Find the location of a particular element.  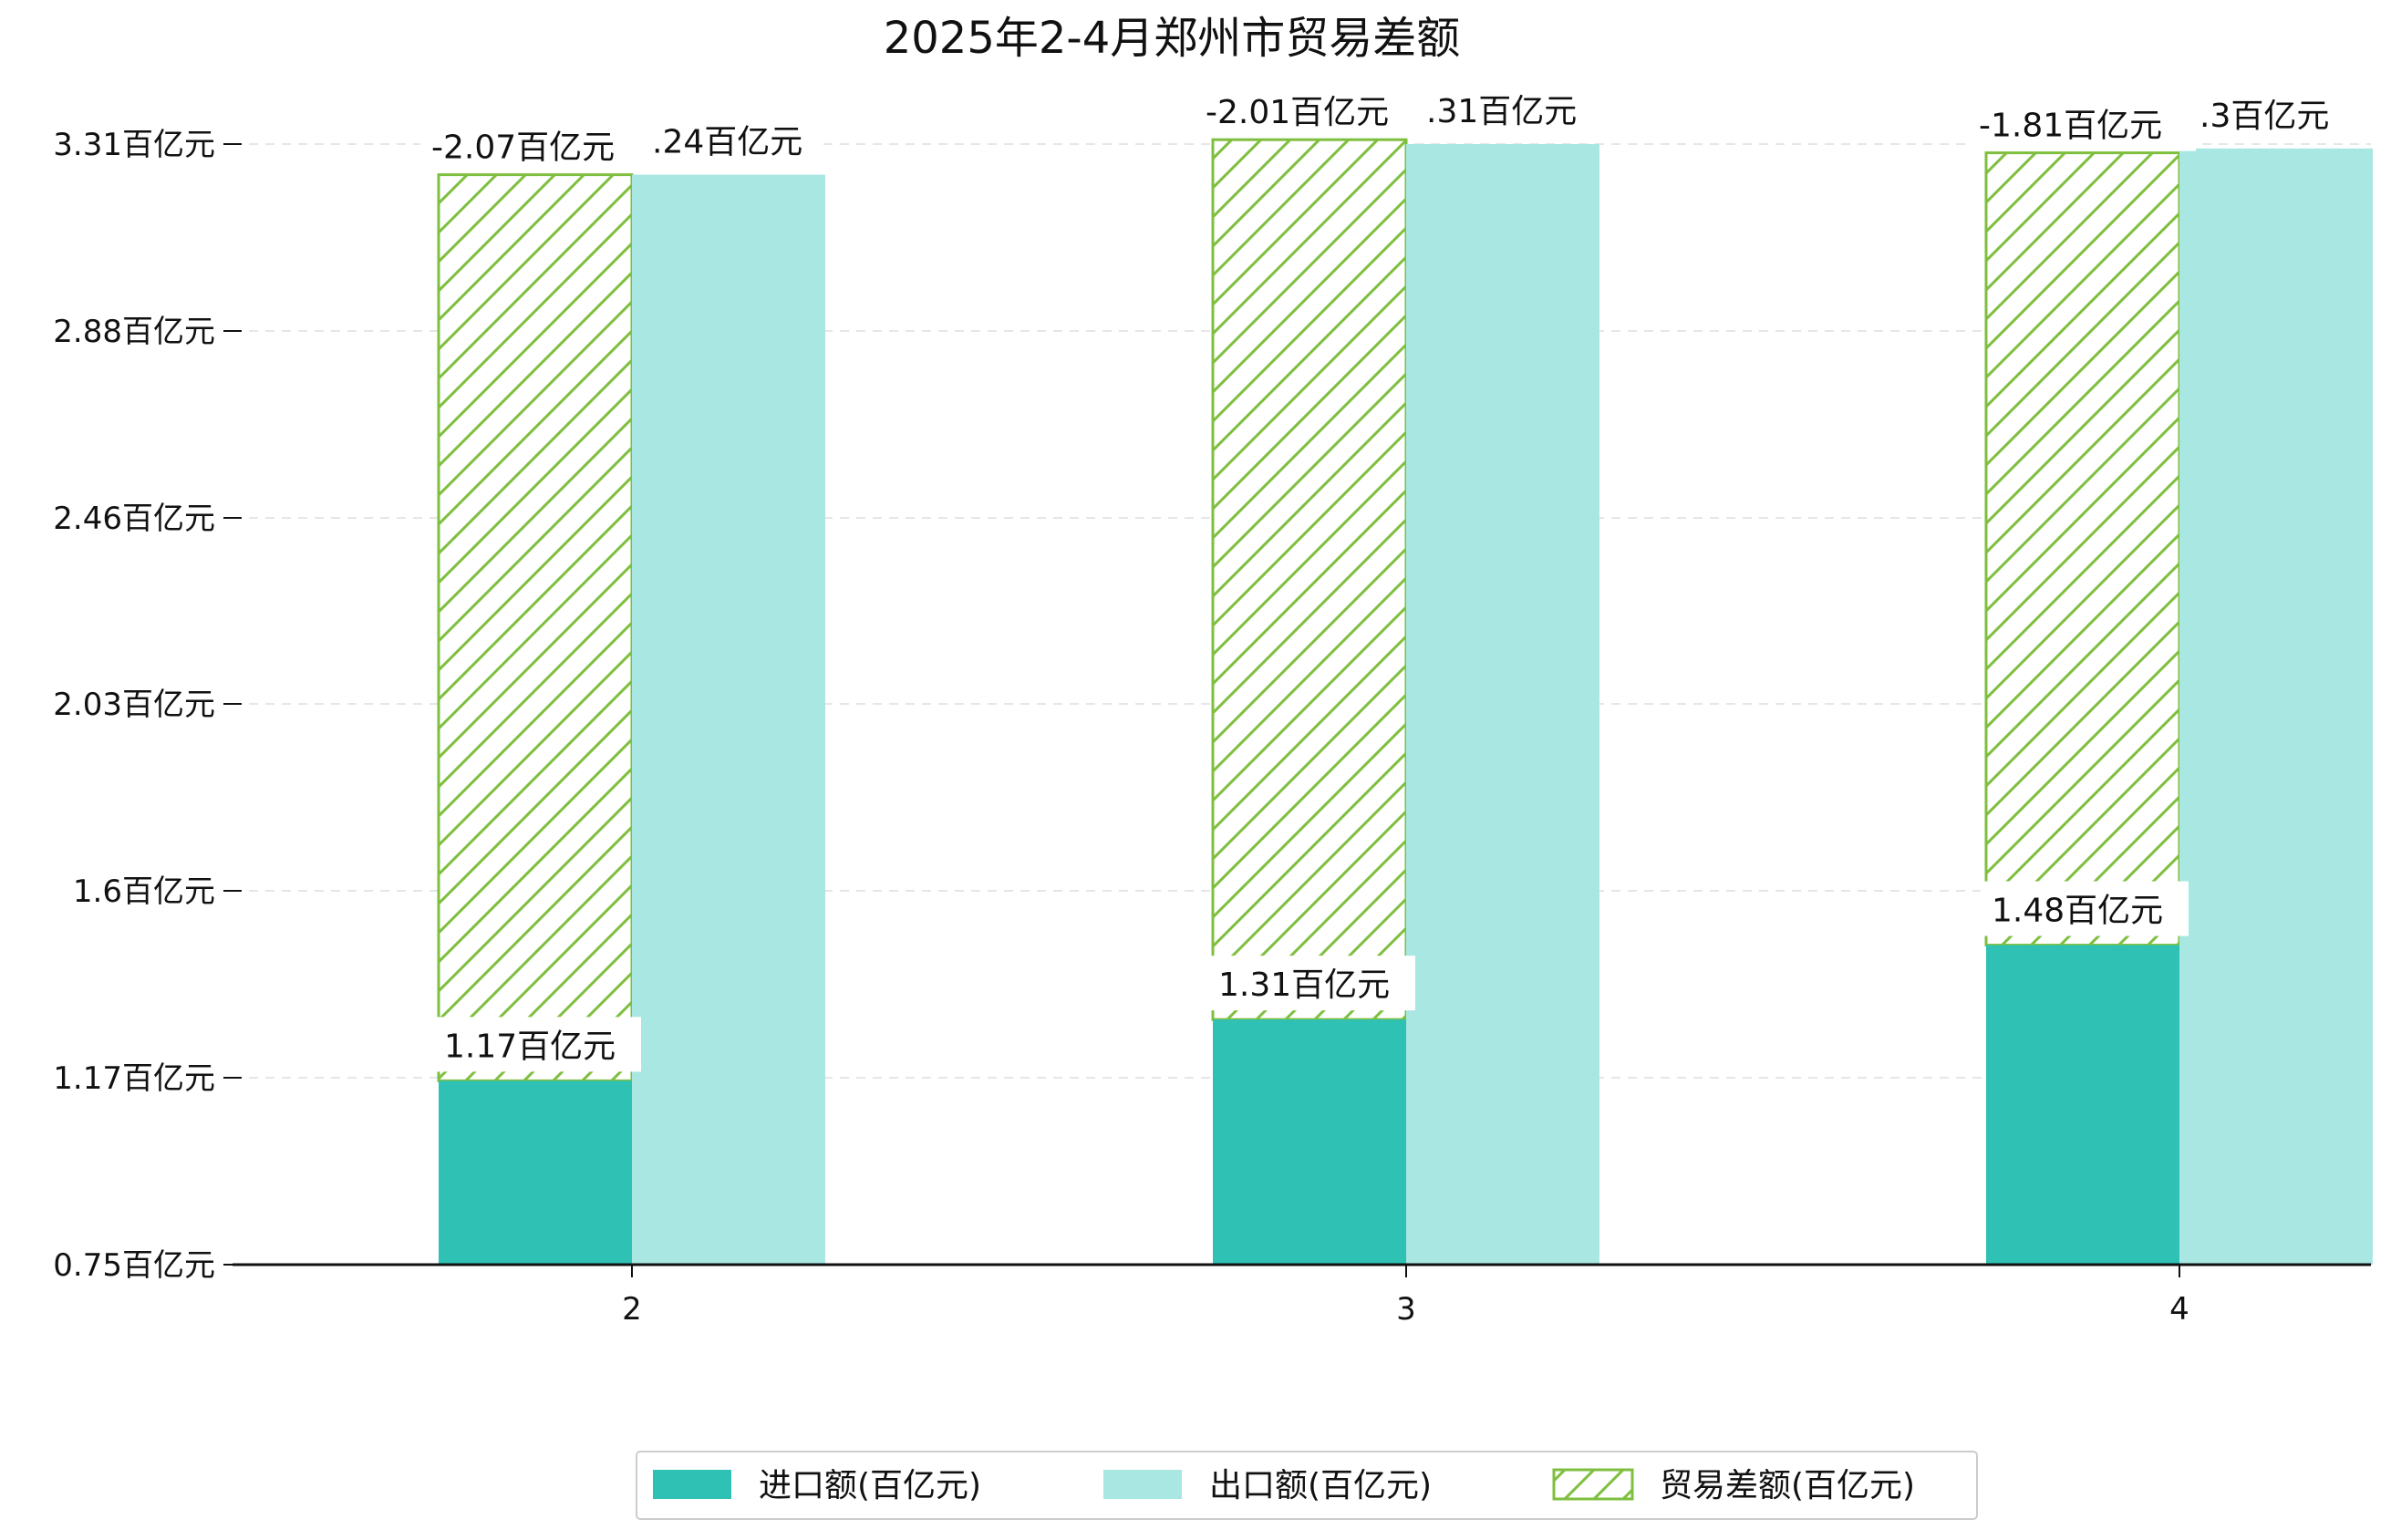

balance-label: -1.81百亿元 is located at coordinates (2070, 126).